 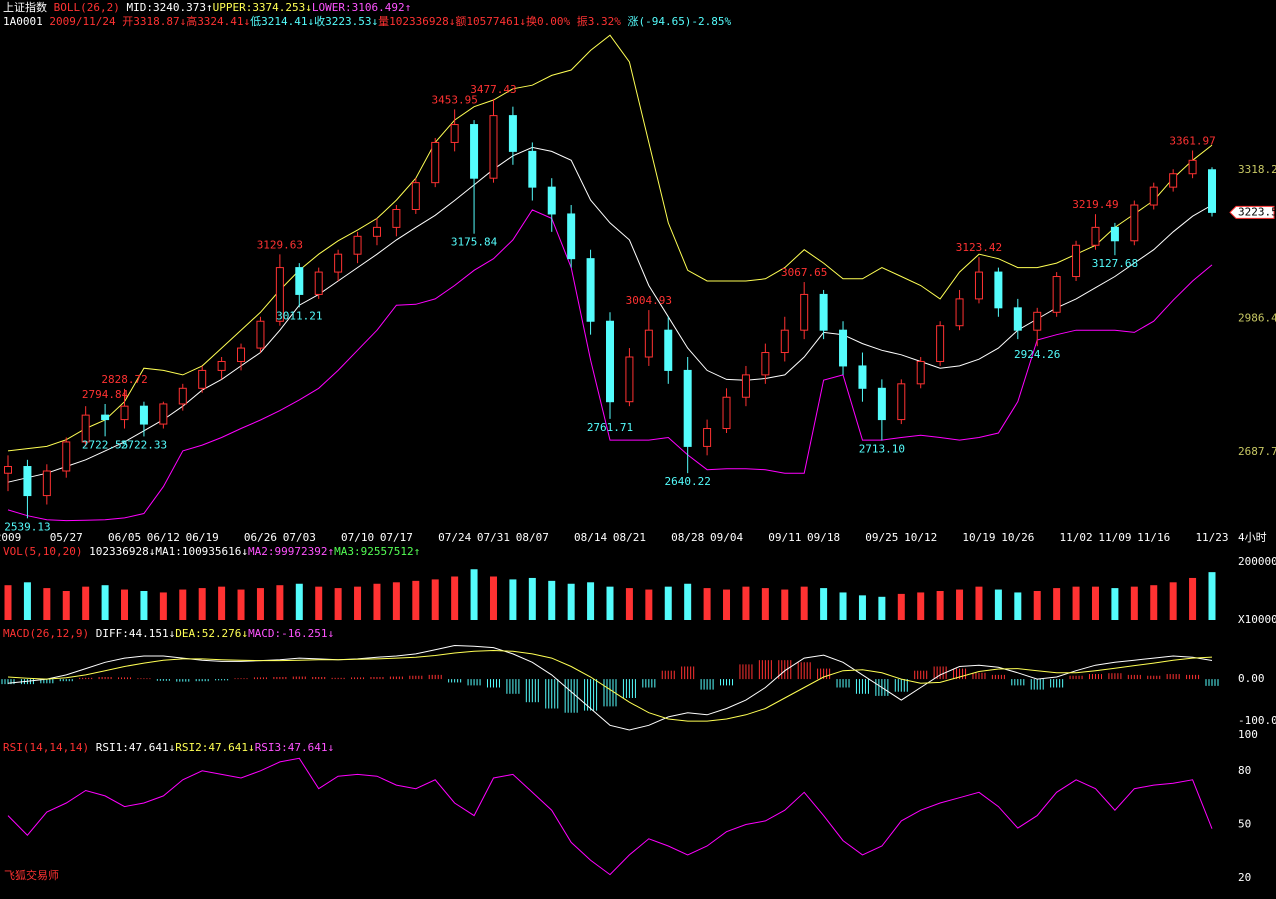 I want to click on extreme-label: 2924.26, so click(x=1037, y=354).